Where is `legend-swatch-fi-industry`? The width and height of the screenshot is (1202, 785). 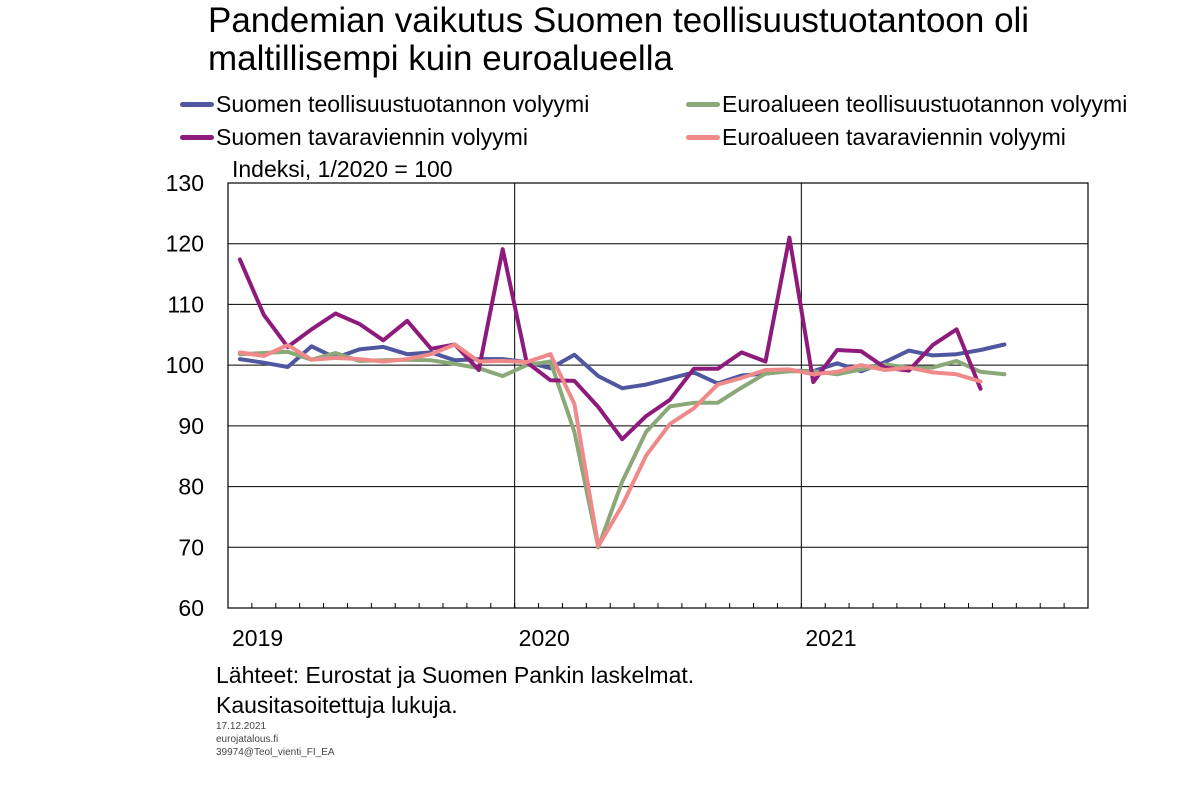 legend-swatch-fi-industry is located at coordinates (197, 104).